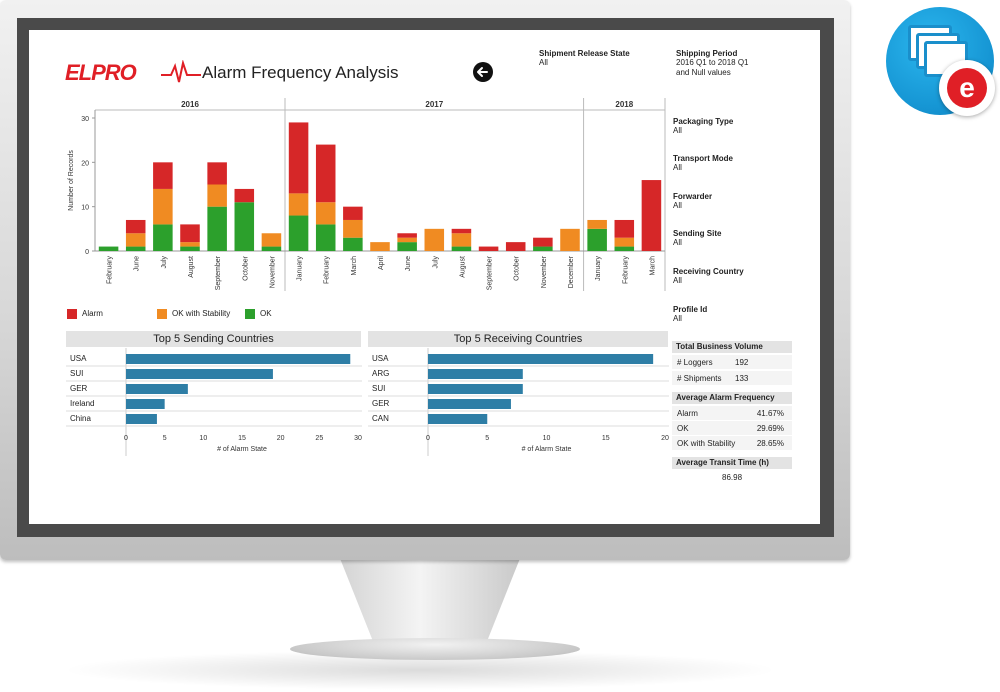 The height and width of the screenshot is (692, 1000). I want to click on filter-profile-id: Profile Id All, so click(690, 314).